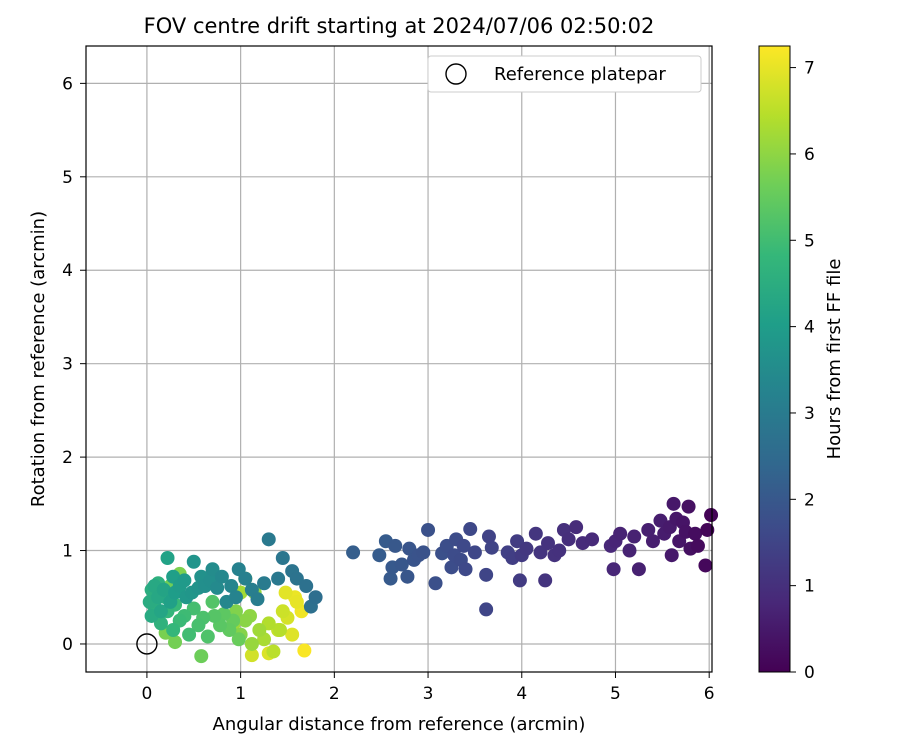  Describe the element at coordinates (615, 694) in the screenshot. I see `x-tick-label: 5` at that location.